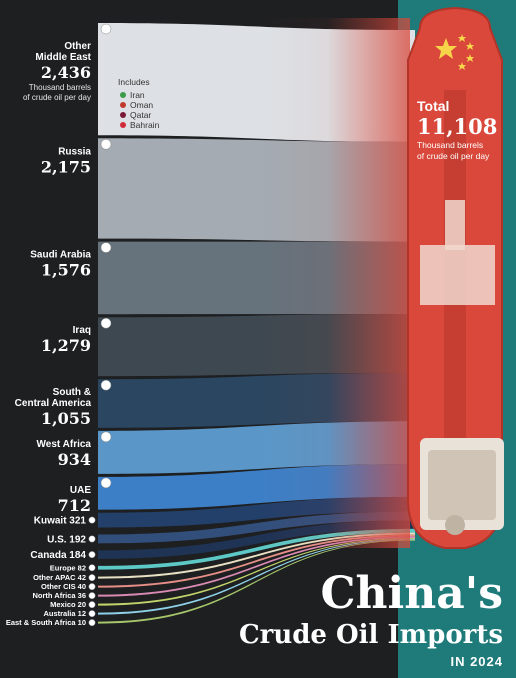 Image resolution: width=516 pixels, height=678 pixels. What do you see at coordinates (60, 595) in the screenshot?
I see `source-label: North Africa 36` at bounding box center [60, 595].